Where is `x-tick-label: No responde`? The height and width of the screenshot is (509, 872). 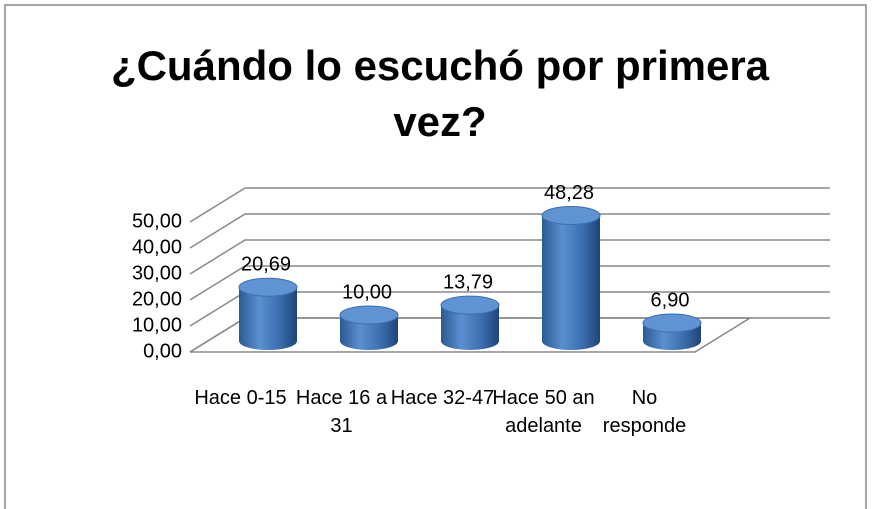
x-tick-label: No responde is located at coordinates (644, 412).